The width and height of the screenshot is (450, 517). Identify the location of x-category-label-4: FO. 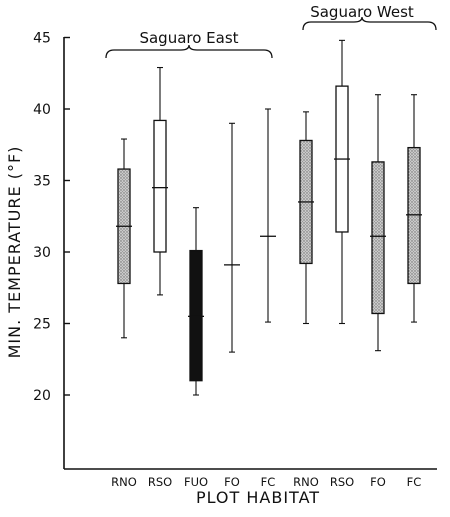
(232, 482).